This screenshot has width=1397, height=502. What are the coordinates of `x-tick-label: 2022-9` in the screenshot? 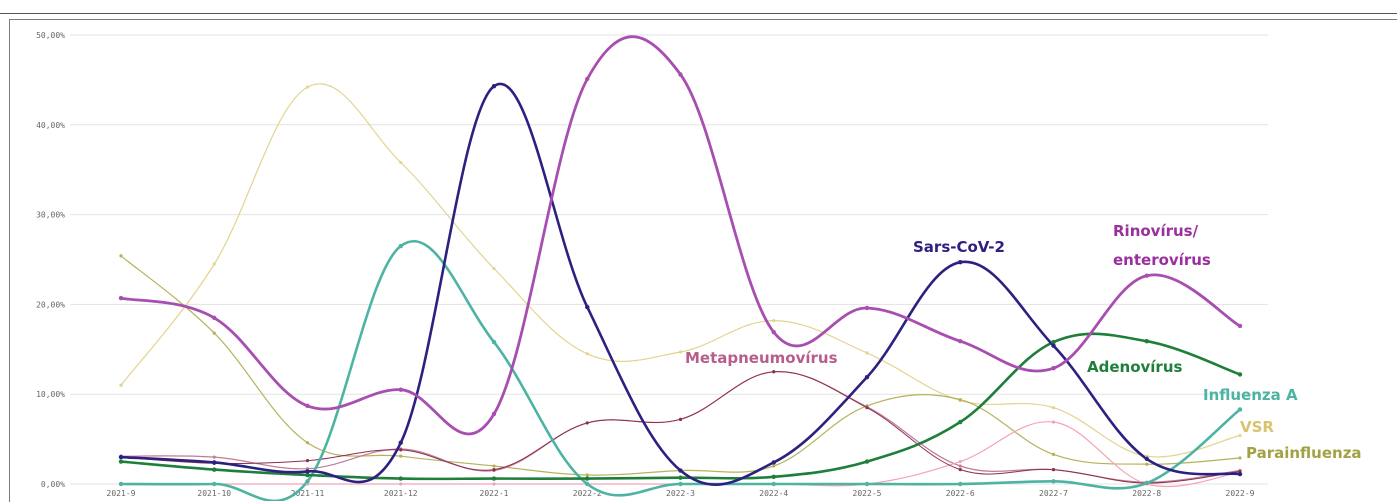 It's located at (1240, 493).